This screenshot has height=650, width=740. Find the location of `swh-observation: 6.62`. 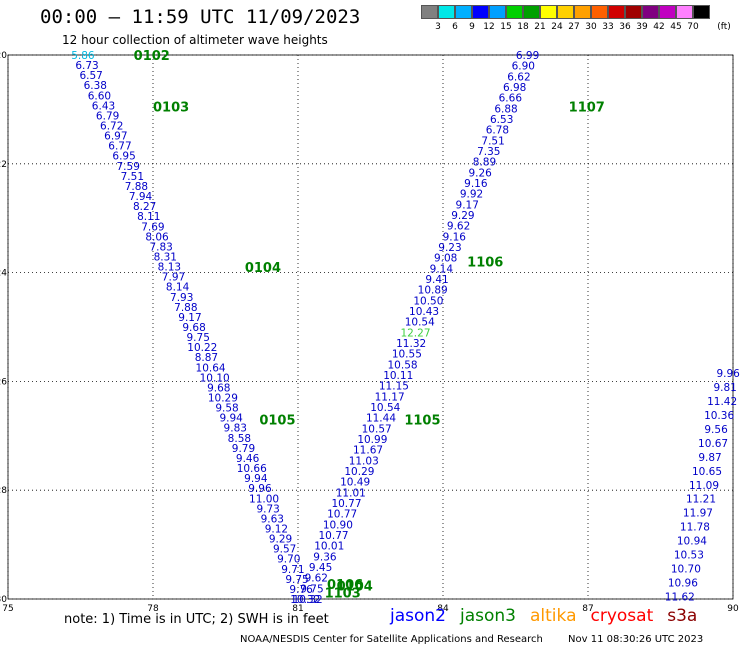

swh-observation: 6.62 is located at coordinates (518, 77).